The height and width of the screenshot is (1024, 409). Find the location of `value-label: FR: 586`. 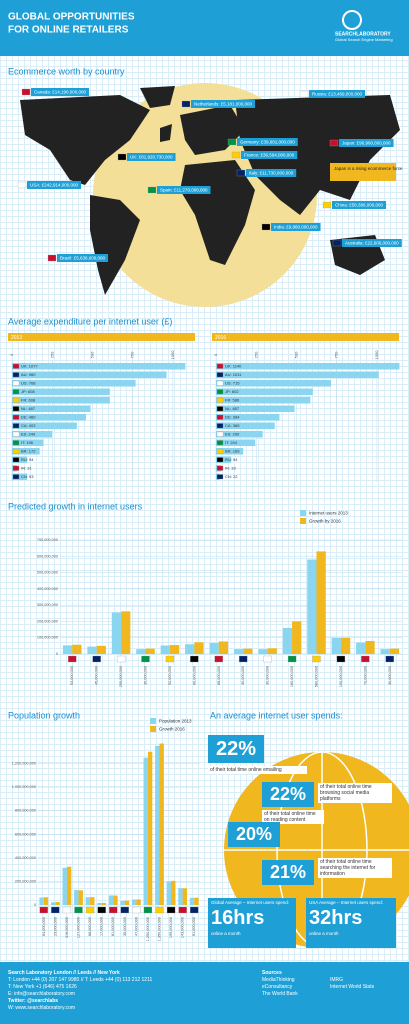

value-label: FR: 586 is located at coordinates (232, 400).